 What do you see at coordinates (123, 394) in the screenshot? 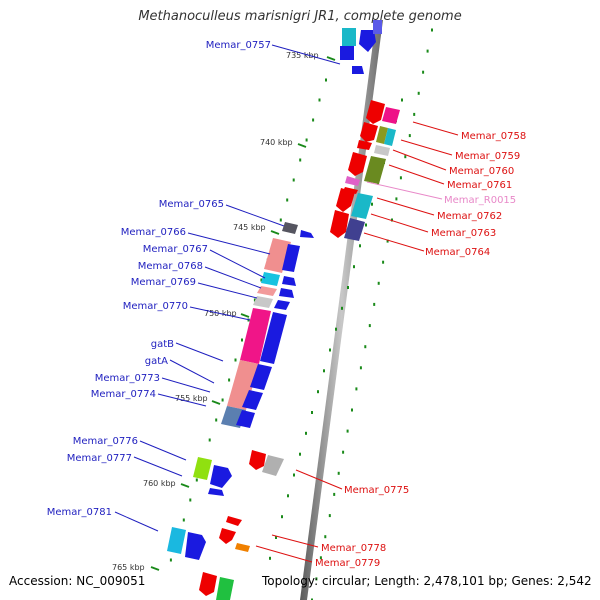
I see `gene-label: Memar_0774` at bounding box center [123, 394].